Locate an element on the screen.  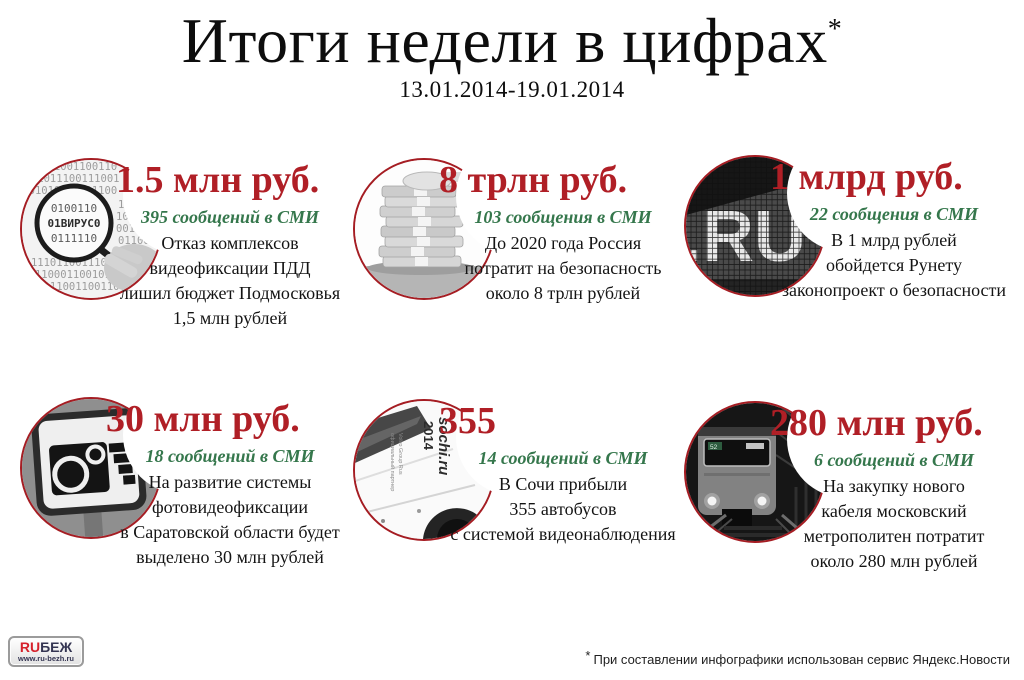
stat-value: 355 is located at coordinates (467, 421).